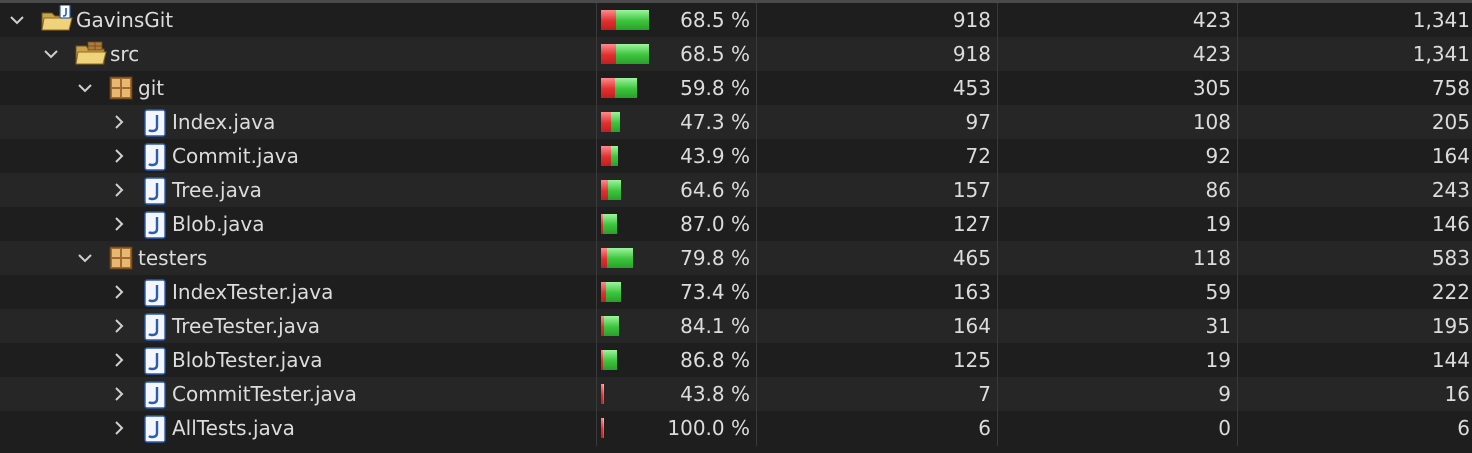 Image resolution: width=1472 pixels, height=453 pixels. Describe the element at coordinates (971, 224) in the screenshot. I see `covered-instructions: 127` at that location.